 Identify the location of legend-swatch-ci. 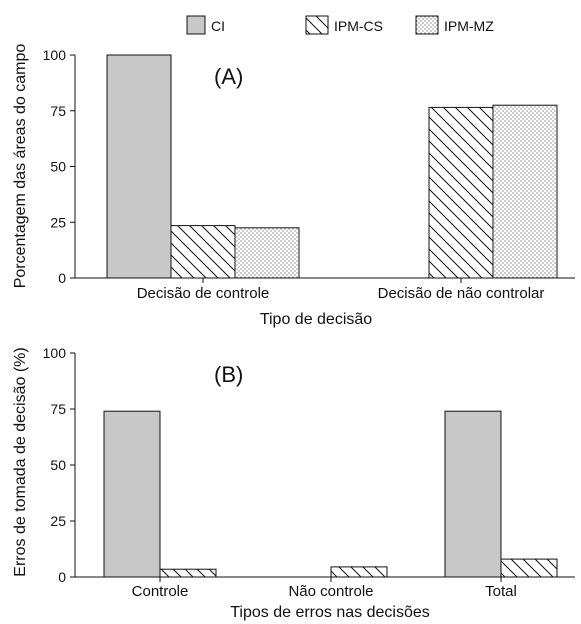
(196, 25).